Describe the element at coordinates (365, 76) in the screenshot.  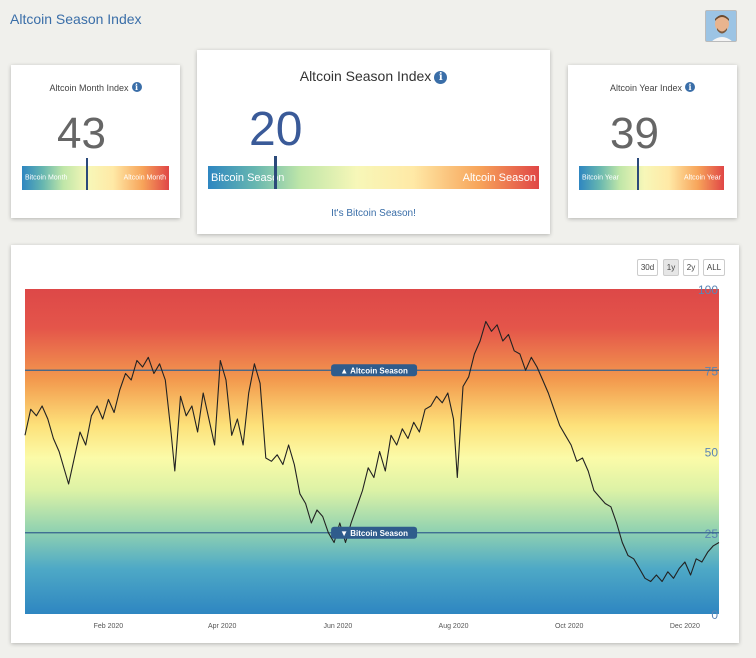
I see `altcoin-season-title-text: Altcoin Season Index` at that location.